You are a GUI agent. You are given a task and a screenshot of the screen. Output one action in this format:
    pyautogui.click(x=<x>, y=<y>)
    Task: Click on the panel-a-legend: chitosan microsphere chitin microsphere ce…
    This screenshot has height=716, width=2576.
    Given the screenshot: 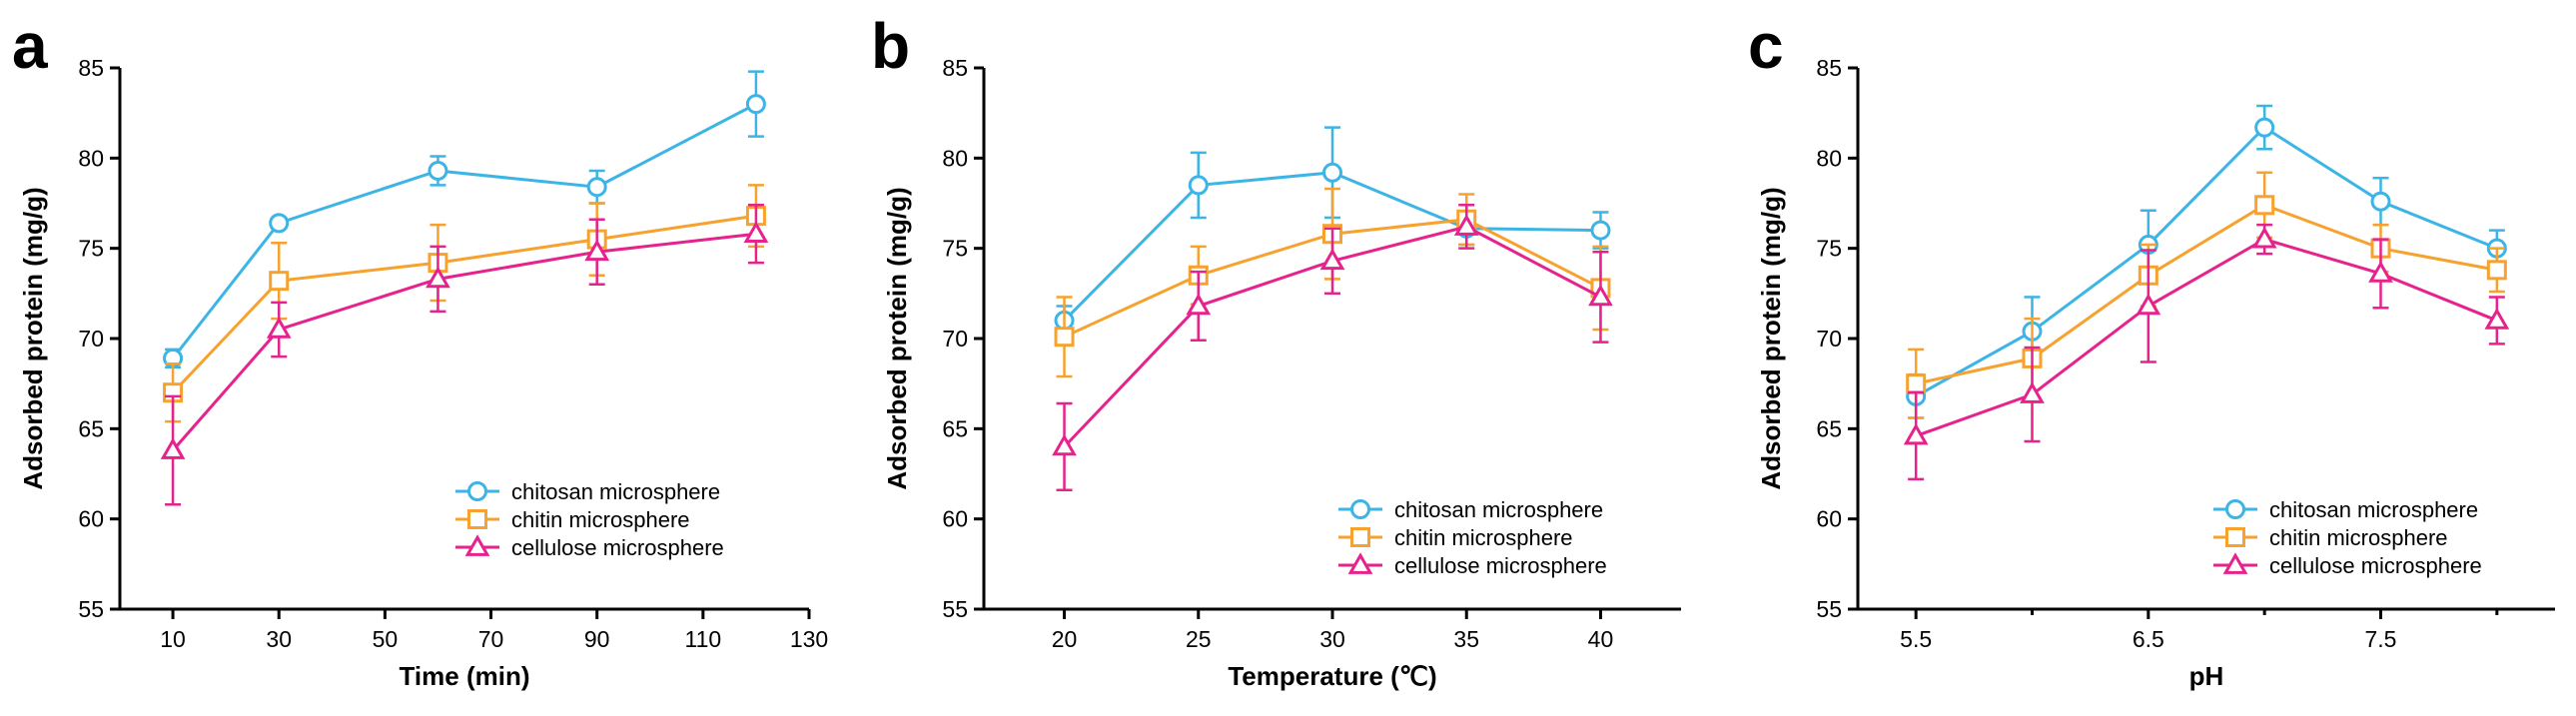 What is the action you would take?
    pyautogui.click(x=589, y=519)
    